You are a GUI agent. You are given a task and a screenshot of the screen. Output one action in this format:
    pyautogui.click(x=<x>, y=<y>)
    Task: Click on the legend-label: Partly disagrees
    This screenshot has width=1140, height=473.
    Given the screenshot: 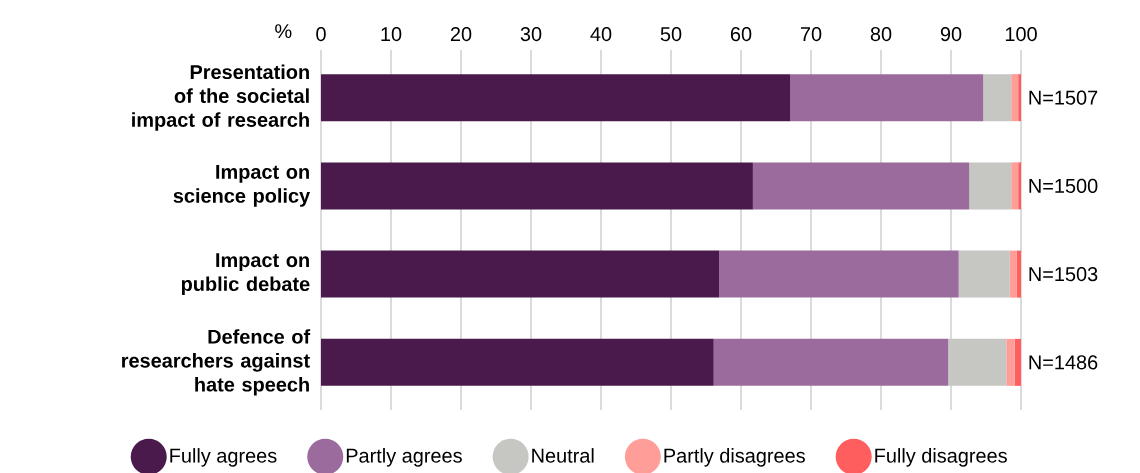 What is the action you would take?
    pyautogui.click(x=734, y=457)
    